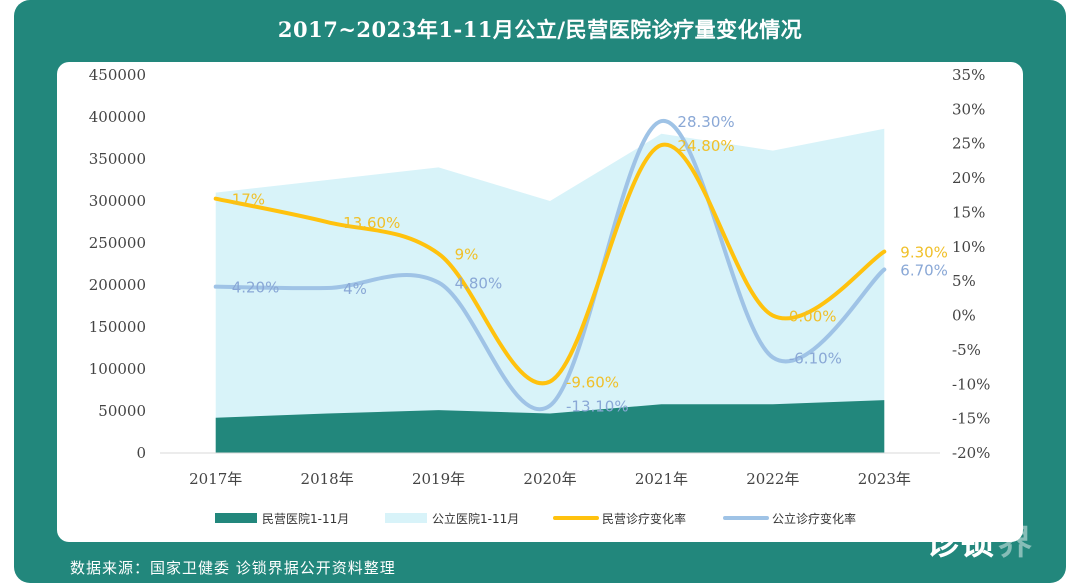 This screenshot has height=587, width=1080. What do you see at coordinates (964, 316) in the screenshot?
I see `y-right-tick-label: 0%` at bounding box center [964, 316].